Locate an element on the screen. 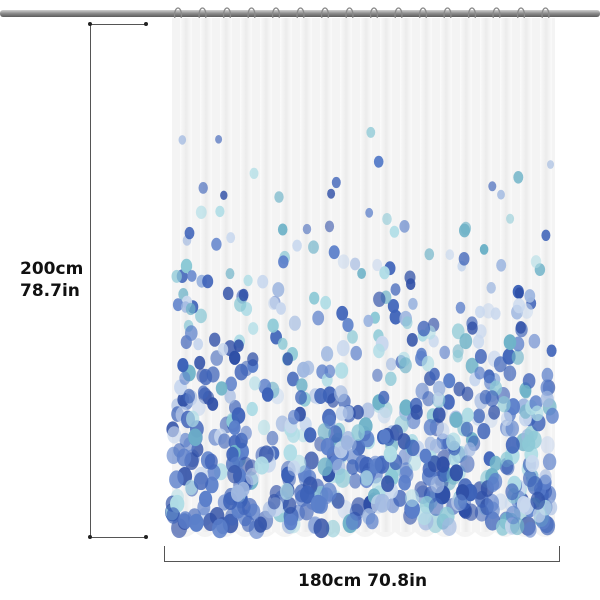  height-measure-top-cap is located at coordinates (118, 24).